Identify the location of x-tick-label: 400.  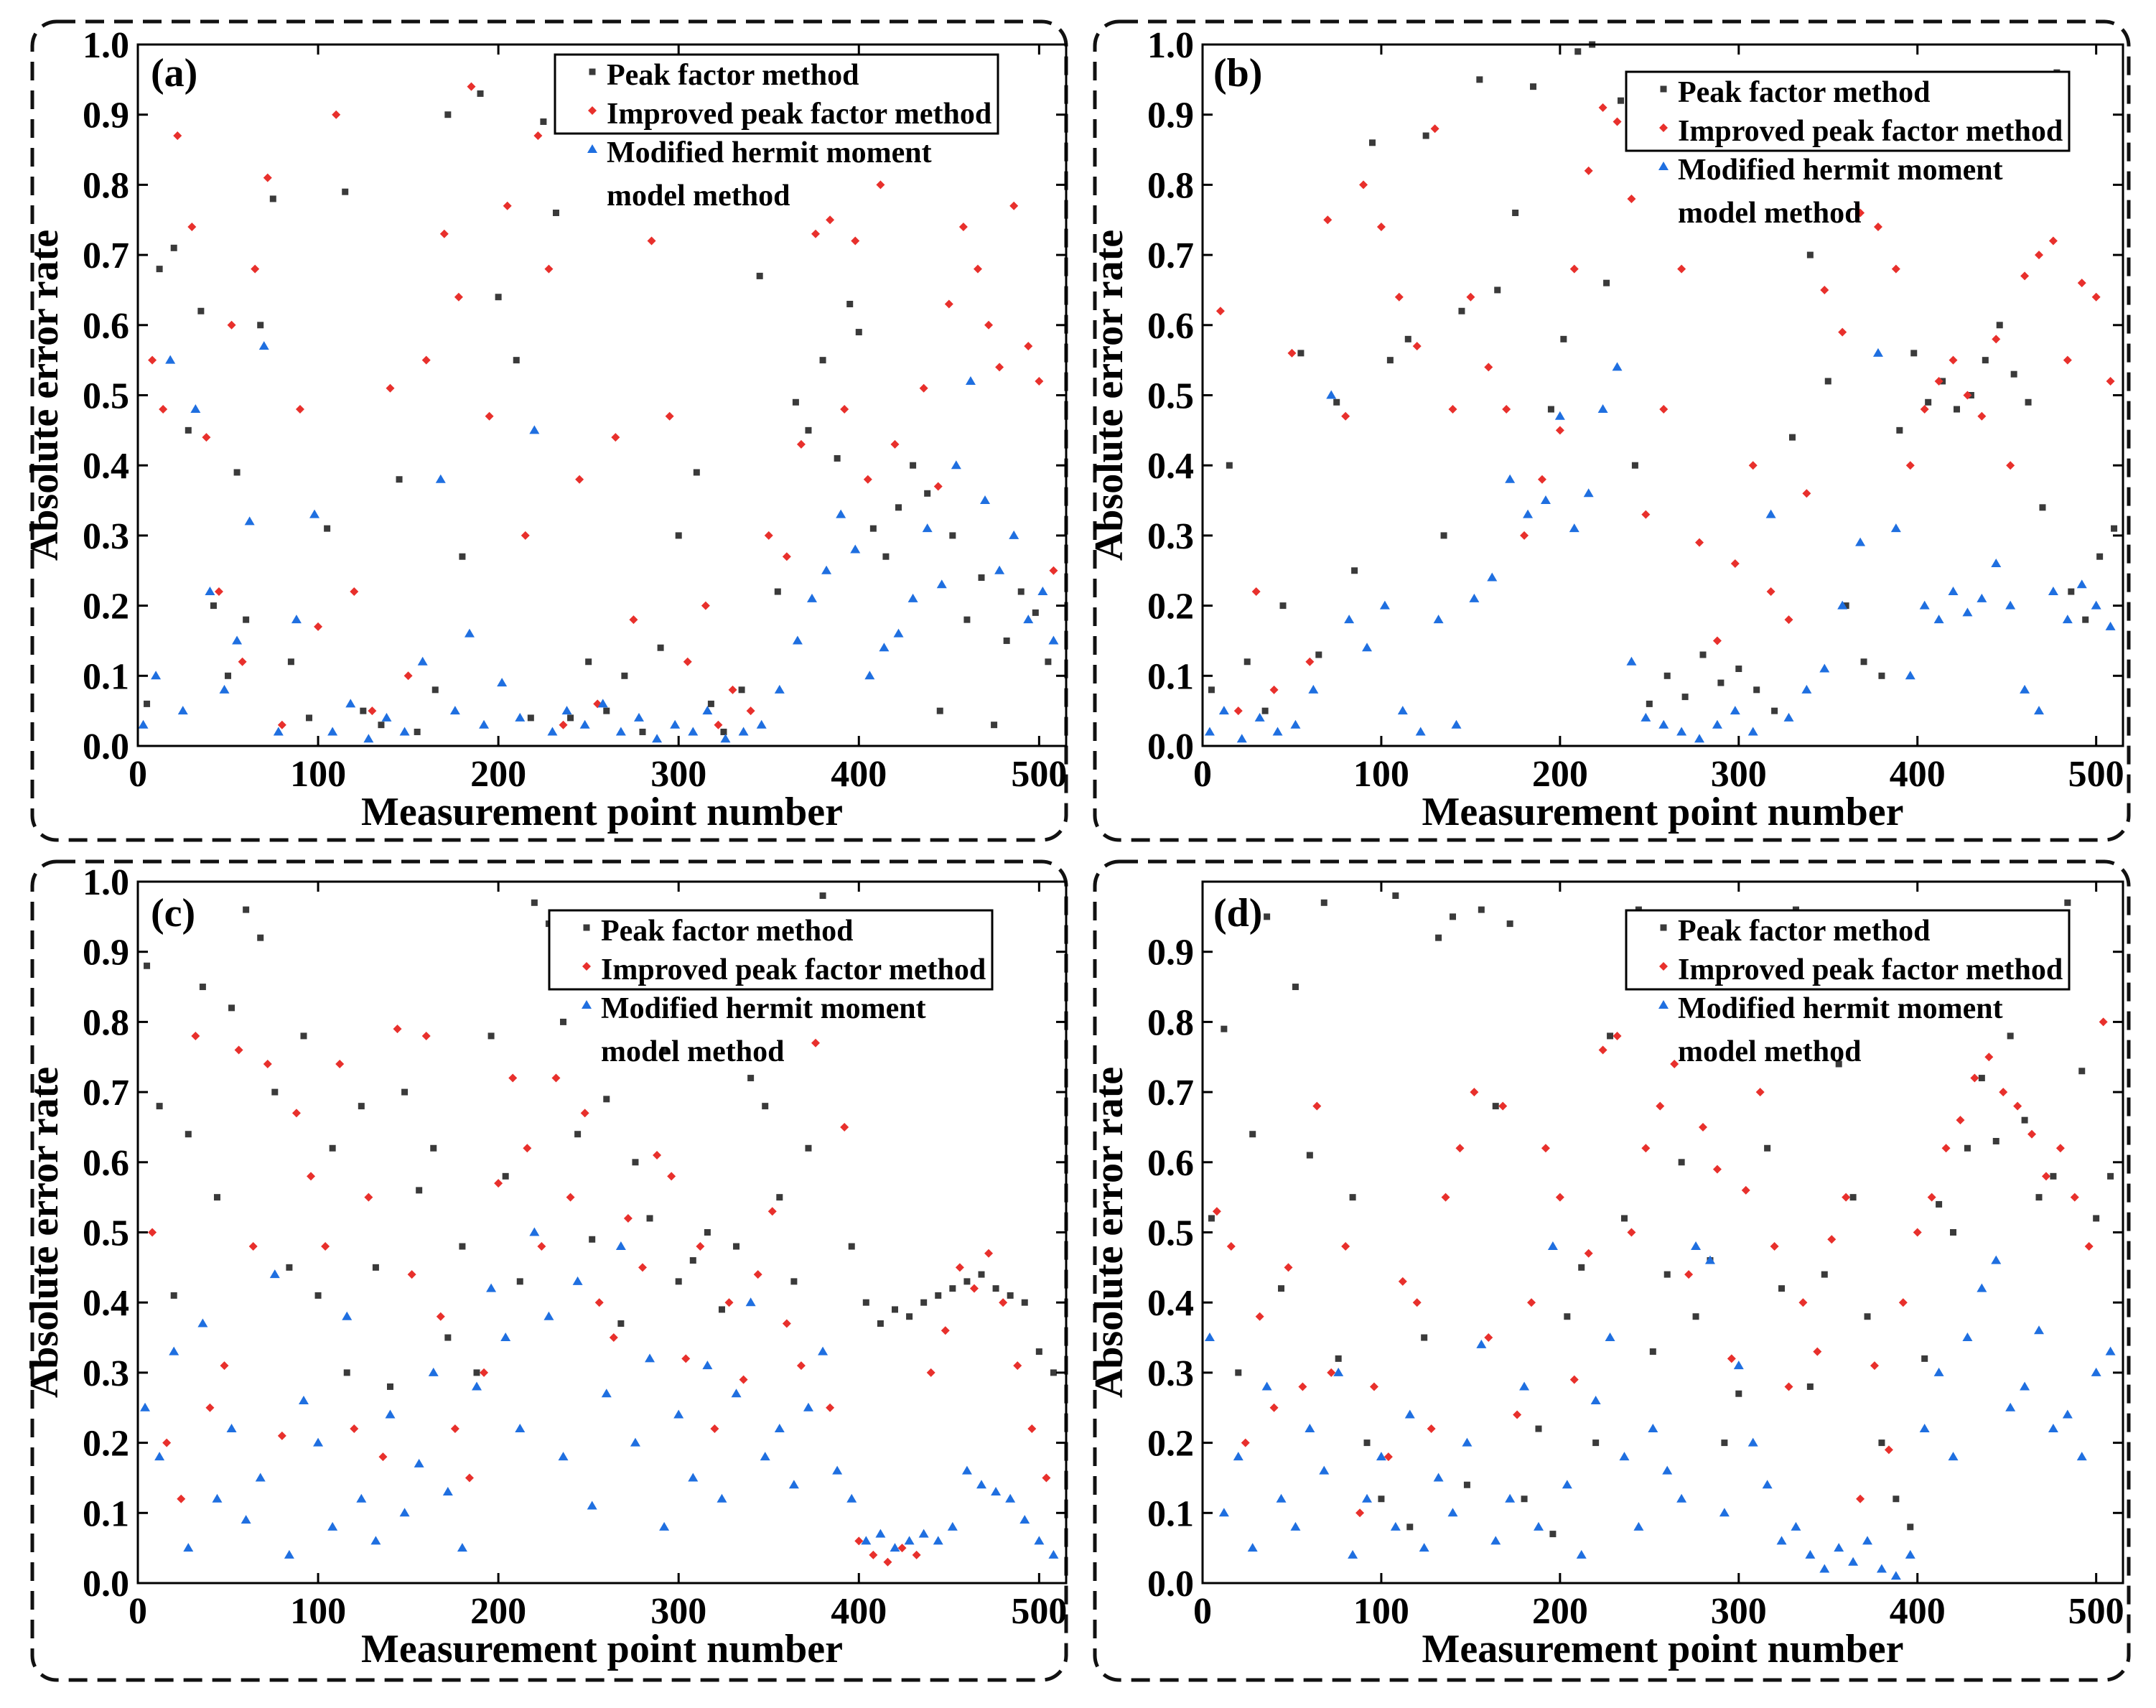
(859, 1611).